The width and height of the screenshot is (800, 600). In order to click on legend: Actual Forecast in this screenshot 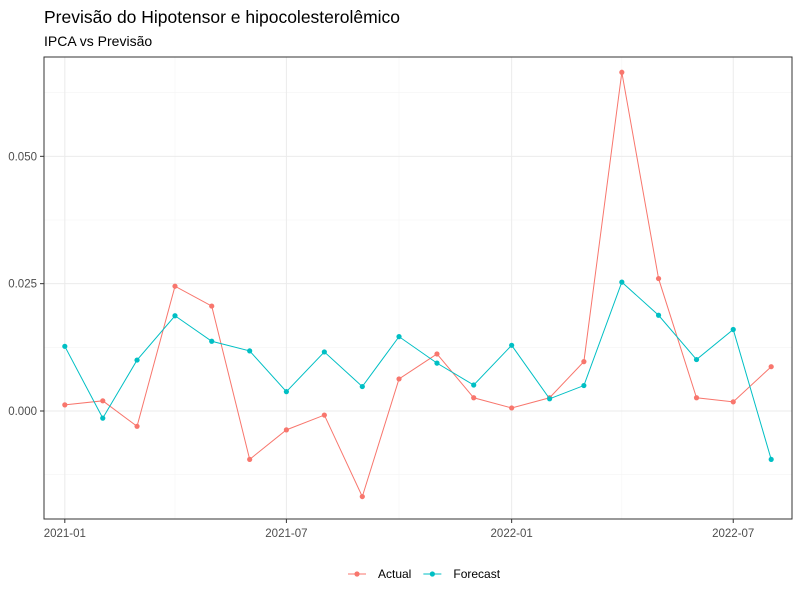, I will do `click(424, 574)`.